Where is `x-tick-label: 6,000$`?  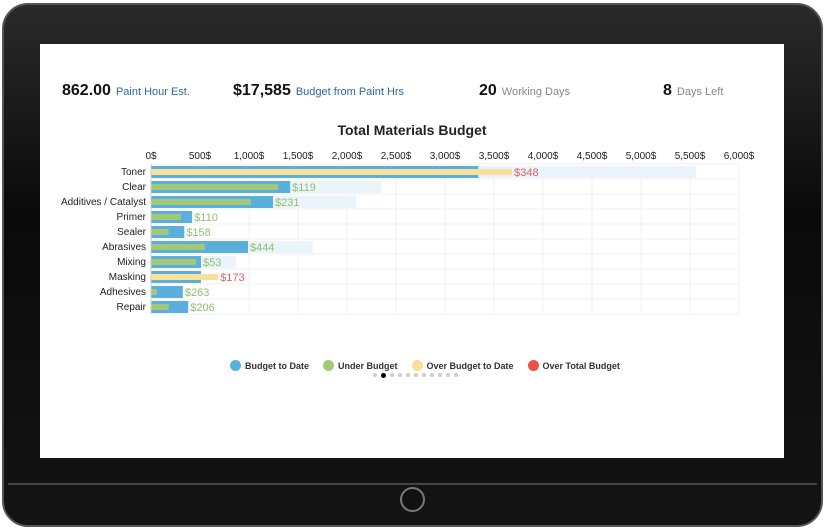
x-tick-label: 6,000$ is located at coordinates (739, 156).